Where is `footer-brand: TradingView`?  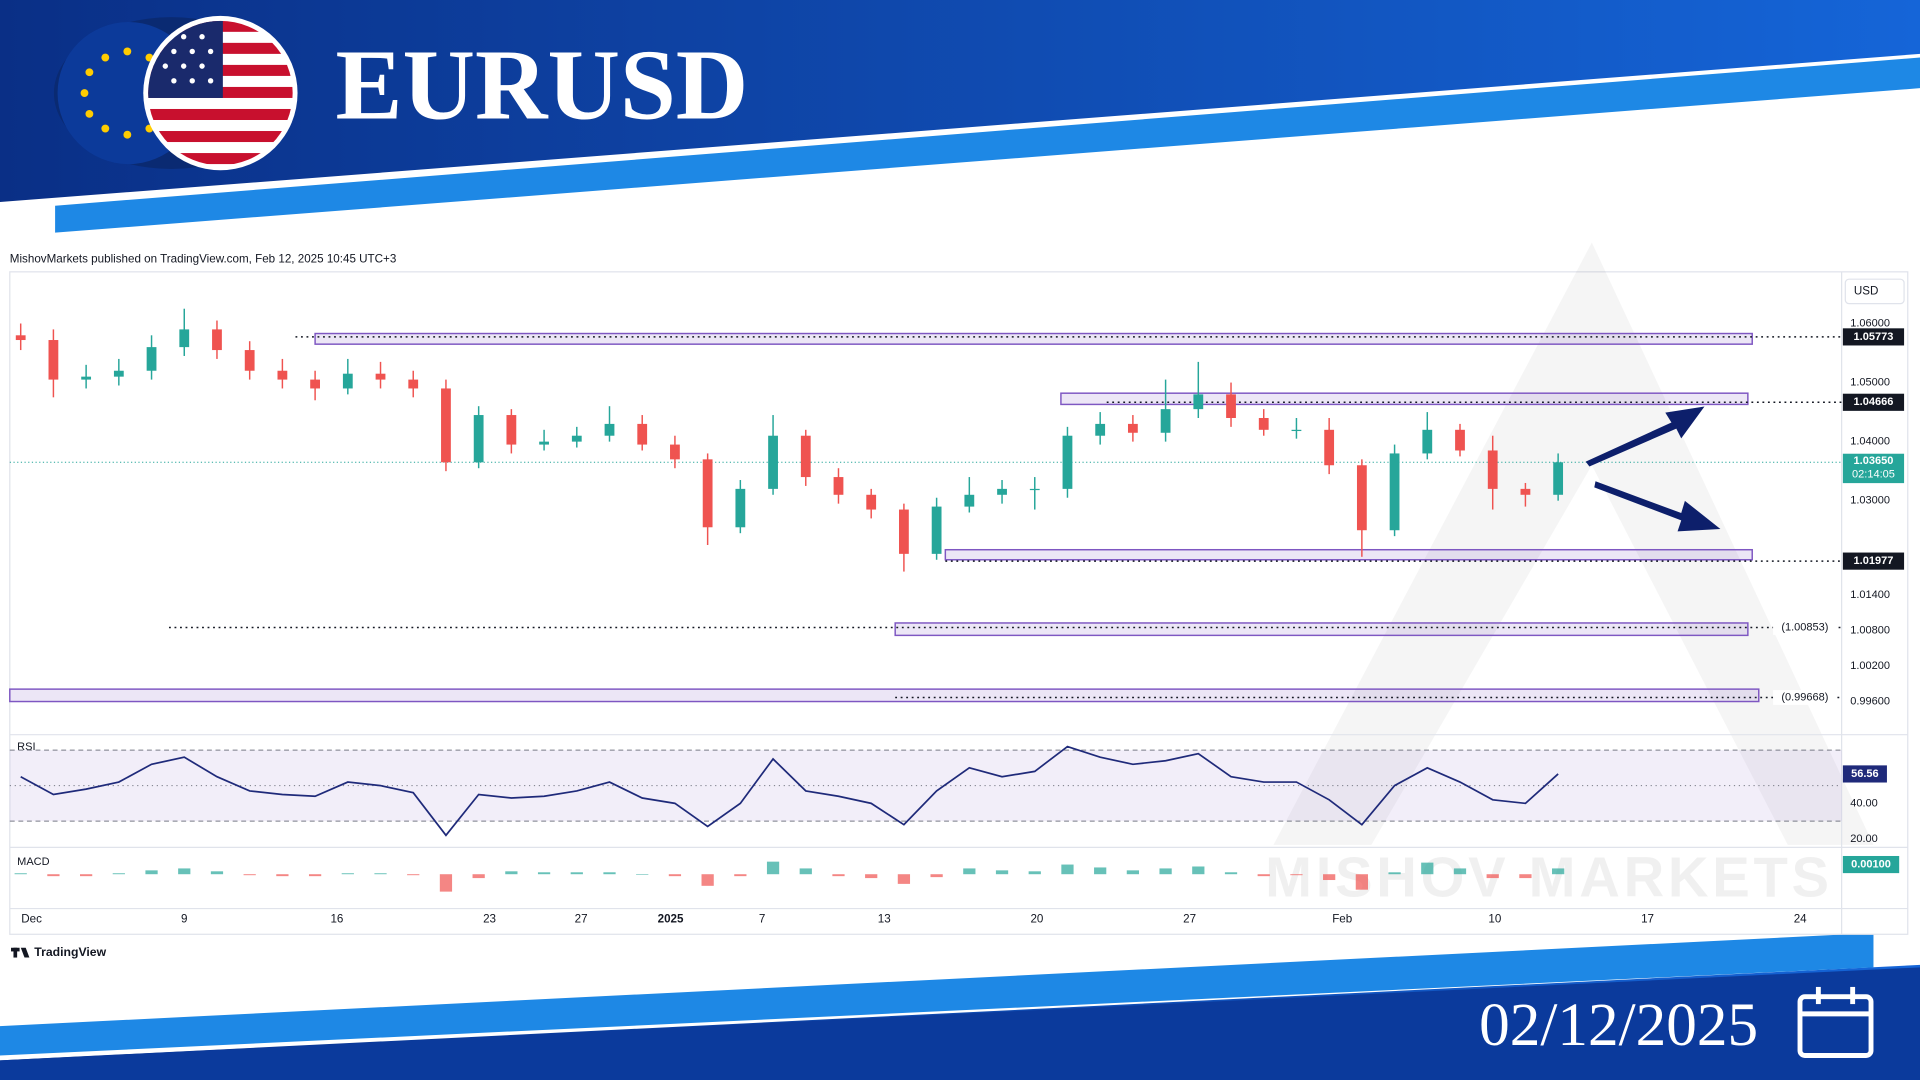
footer-brand: TradingView is located at coordinates (70, 952).